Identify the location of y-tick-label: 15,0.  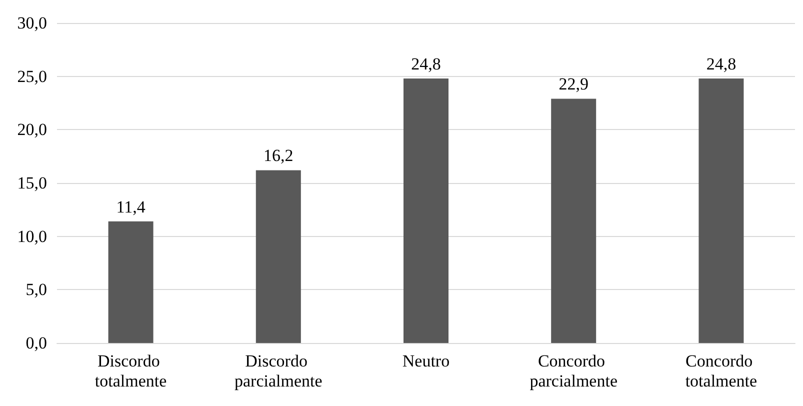
(32, 183).